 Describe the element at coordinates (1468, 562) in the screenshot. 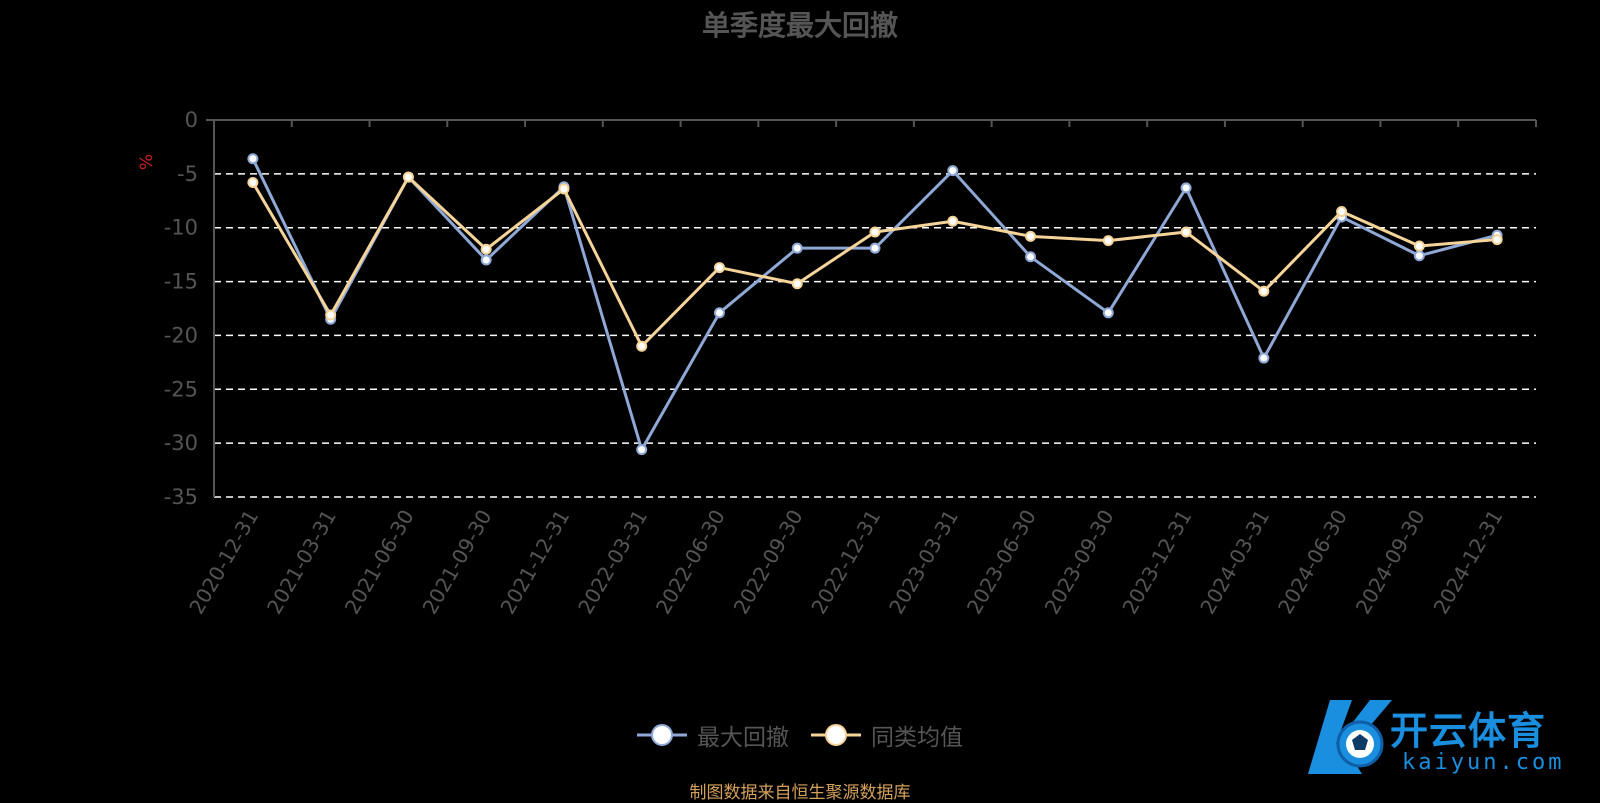

I see `x-tick-label-16: 2024-12-31` at that location.